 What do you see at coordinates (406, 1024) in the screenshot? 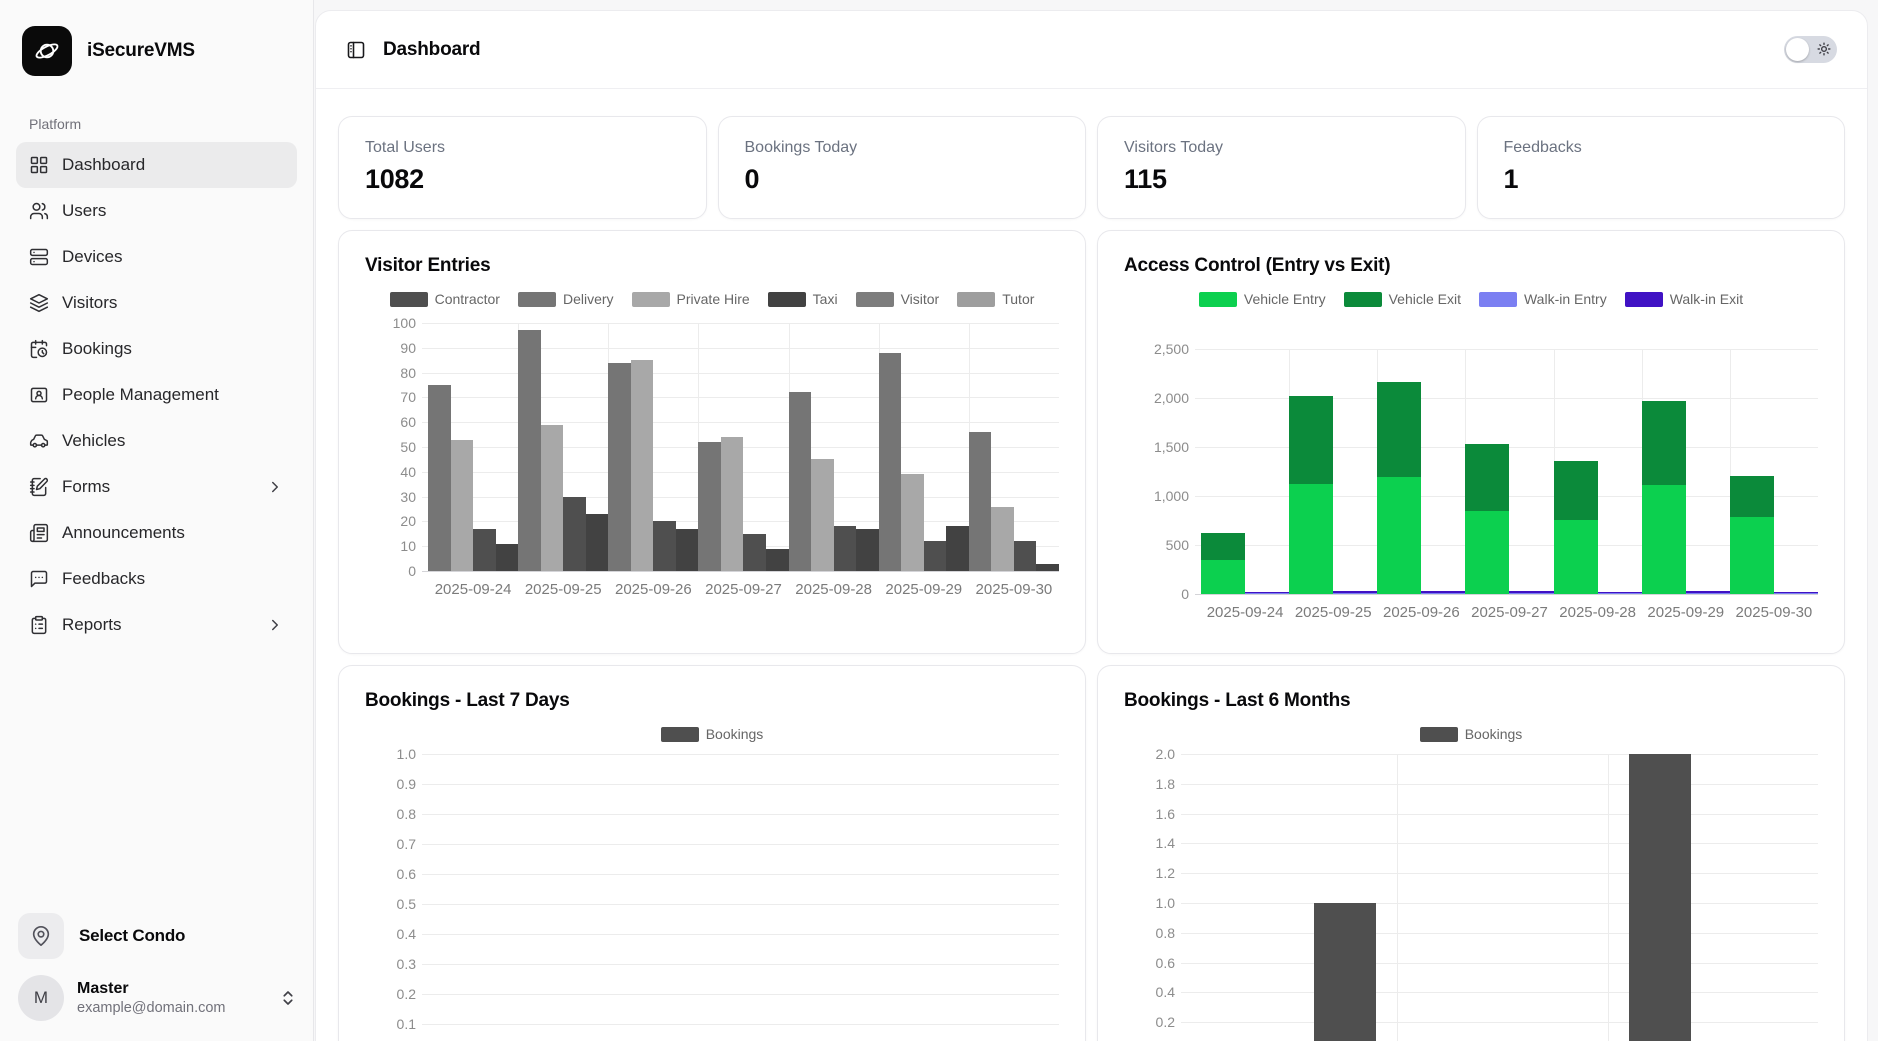
I see `y-tick-label: 0.1` at bounding box center [406, 1024].